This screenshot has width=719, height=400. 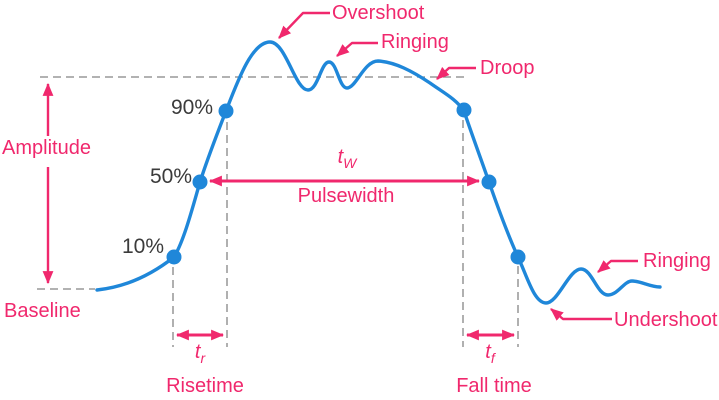 What do you see at coordinates (494, 386) in the screenshot?
I see `falltime-label: Fall time` at bounding box center [494, 386].